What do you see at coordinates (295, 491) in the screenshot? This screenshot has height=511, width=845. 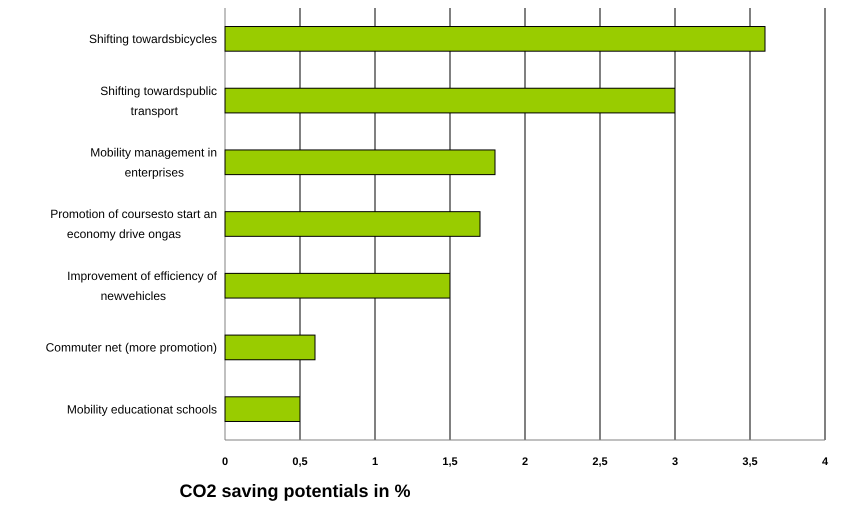 I see `x-axis-title: CO2 saving potentials in %` at bounding box center [295, 491].